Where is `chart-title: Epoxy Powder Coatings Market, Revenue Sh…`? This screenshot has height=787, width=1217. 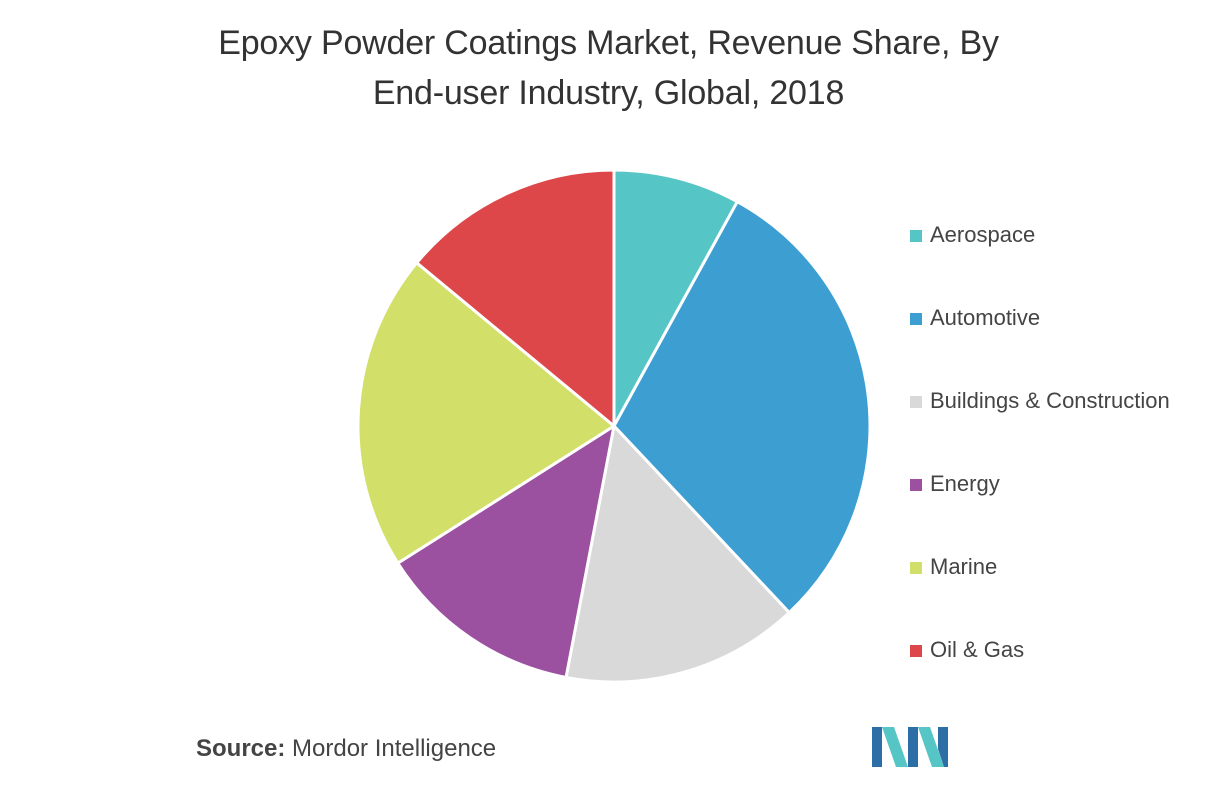
chart-title: Epoxy Powder Coatings Market, Revenue Sh… is located at coordinates (608, 68).